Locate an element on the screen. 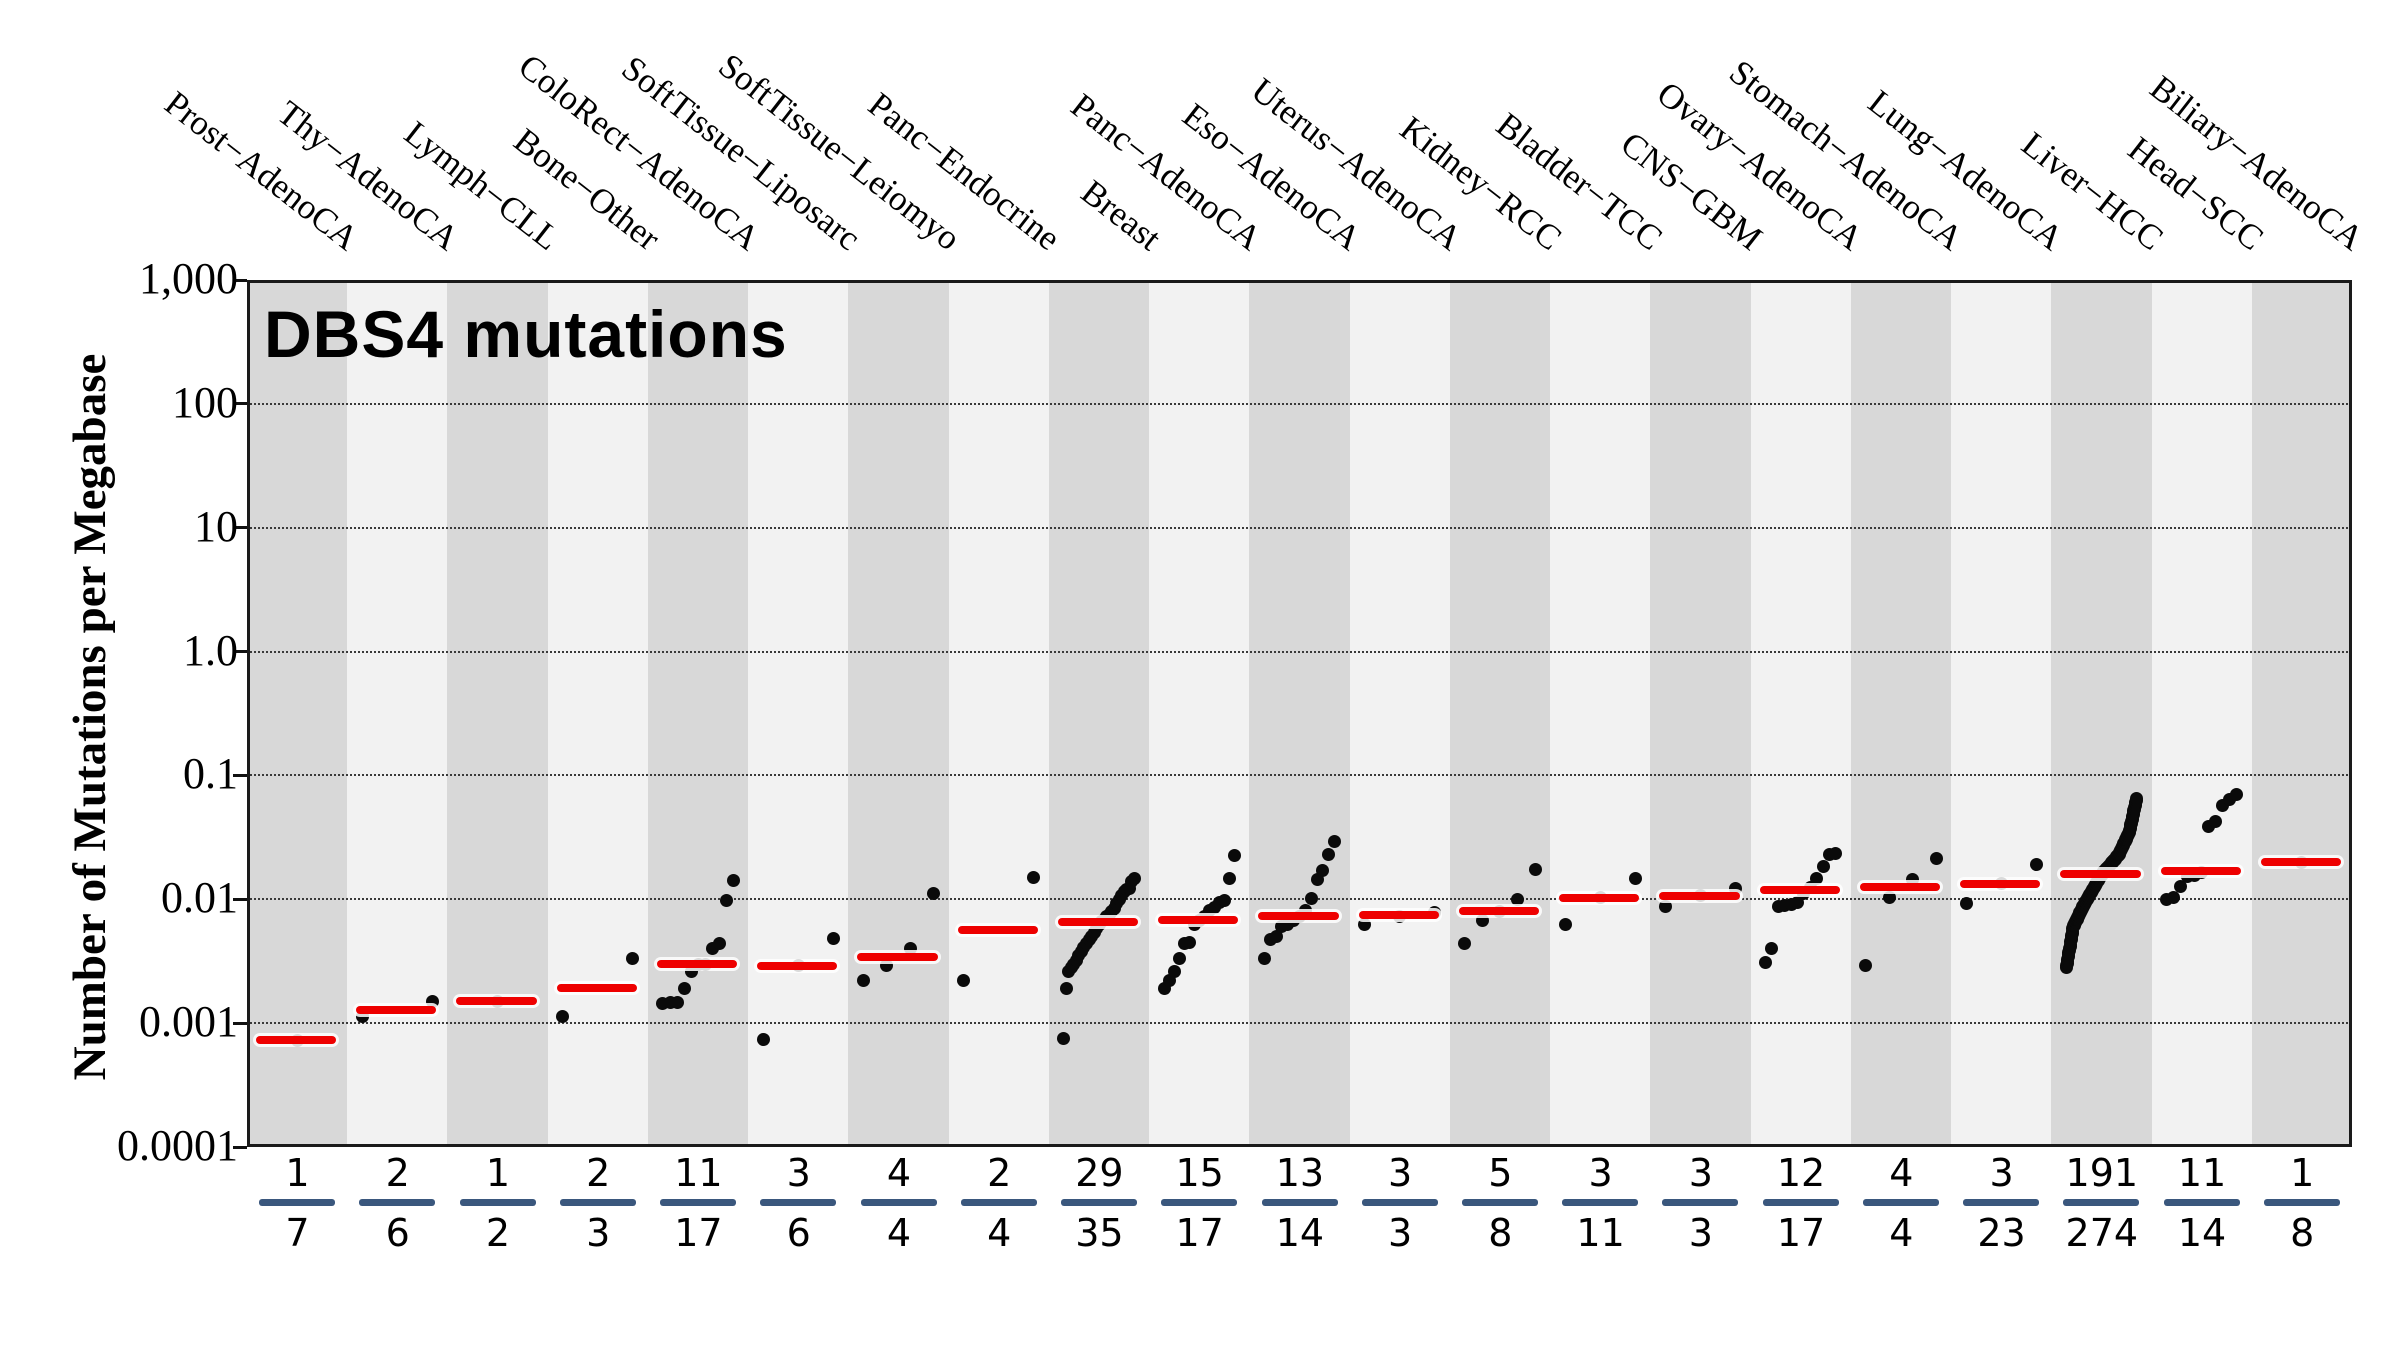  y-tick-label: 1.0 is located at coordinates (210, 650).